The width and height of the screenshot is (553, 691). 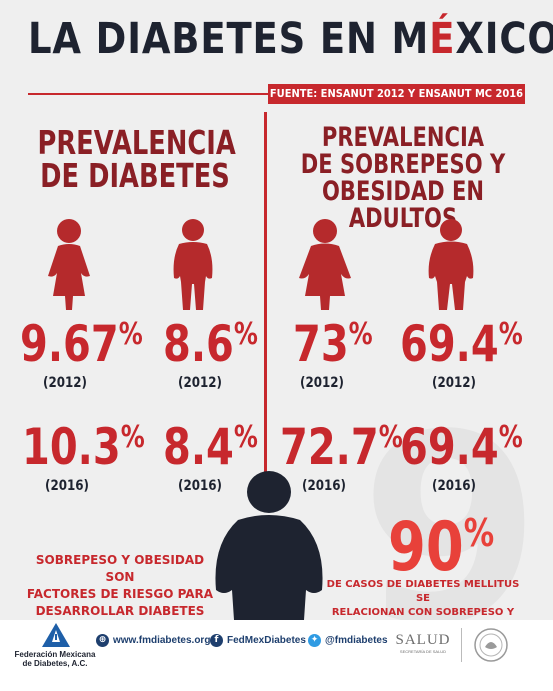 What do you see at coordinates (102, 640) in the screenshot?
I see `globe-icon: ⊕` at bounding box center [102, 640].